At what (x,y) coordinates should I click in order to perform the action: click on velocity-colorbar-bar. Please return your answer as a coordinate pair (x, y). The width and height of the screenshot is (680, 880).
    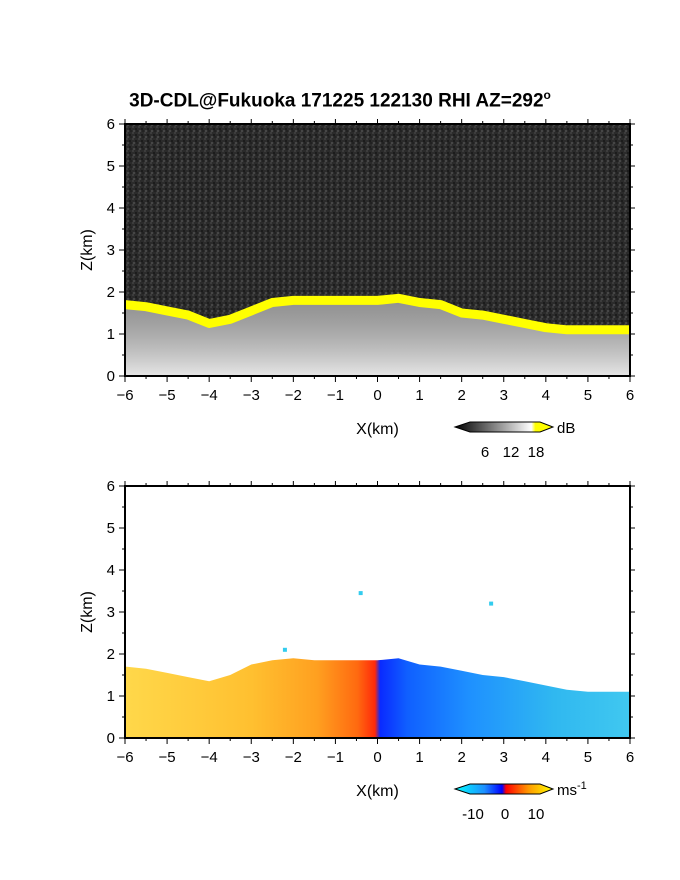
    Looking at the image, I should click on (504, 789).